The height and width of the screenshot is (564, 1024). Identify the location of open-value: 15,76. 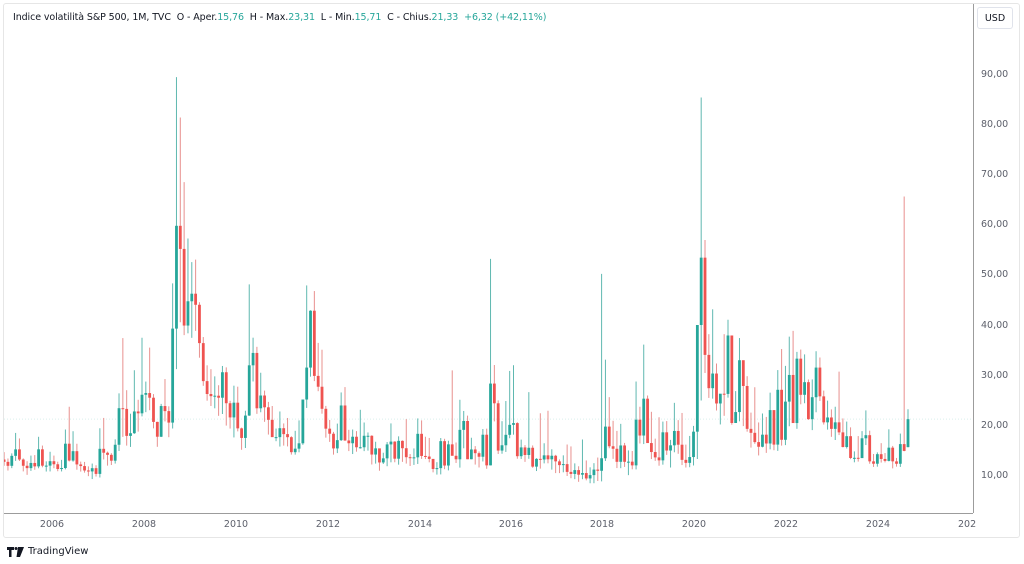
(230, 17).